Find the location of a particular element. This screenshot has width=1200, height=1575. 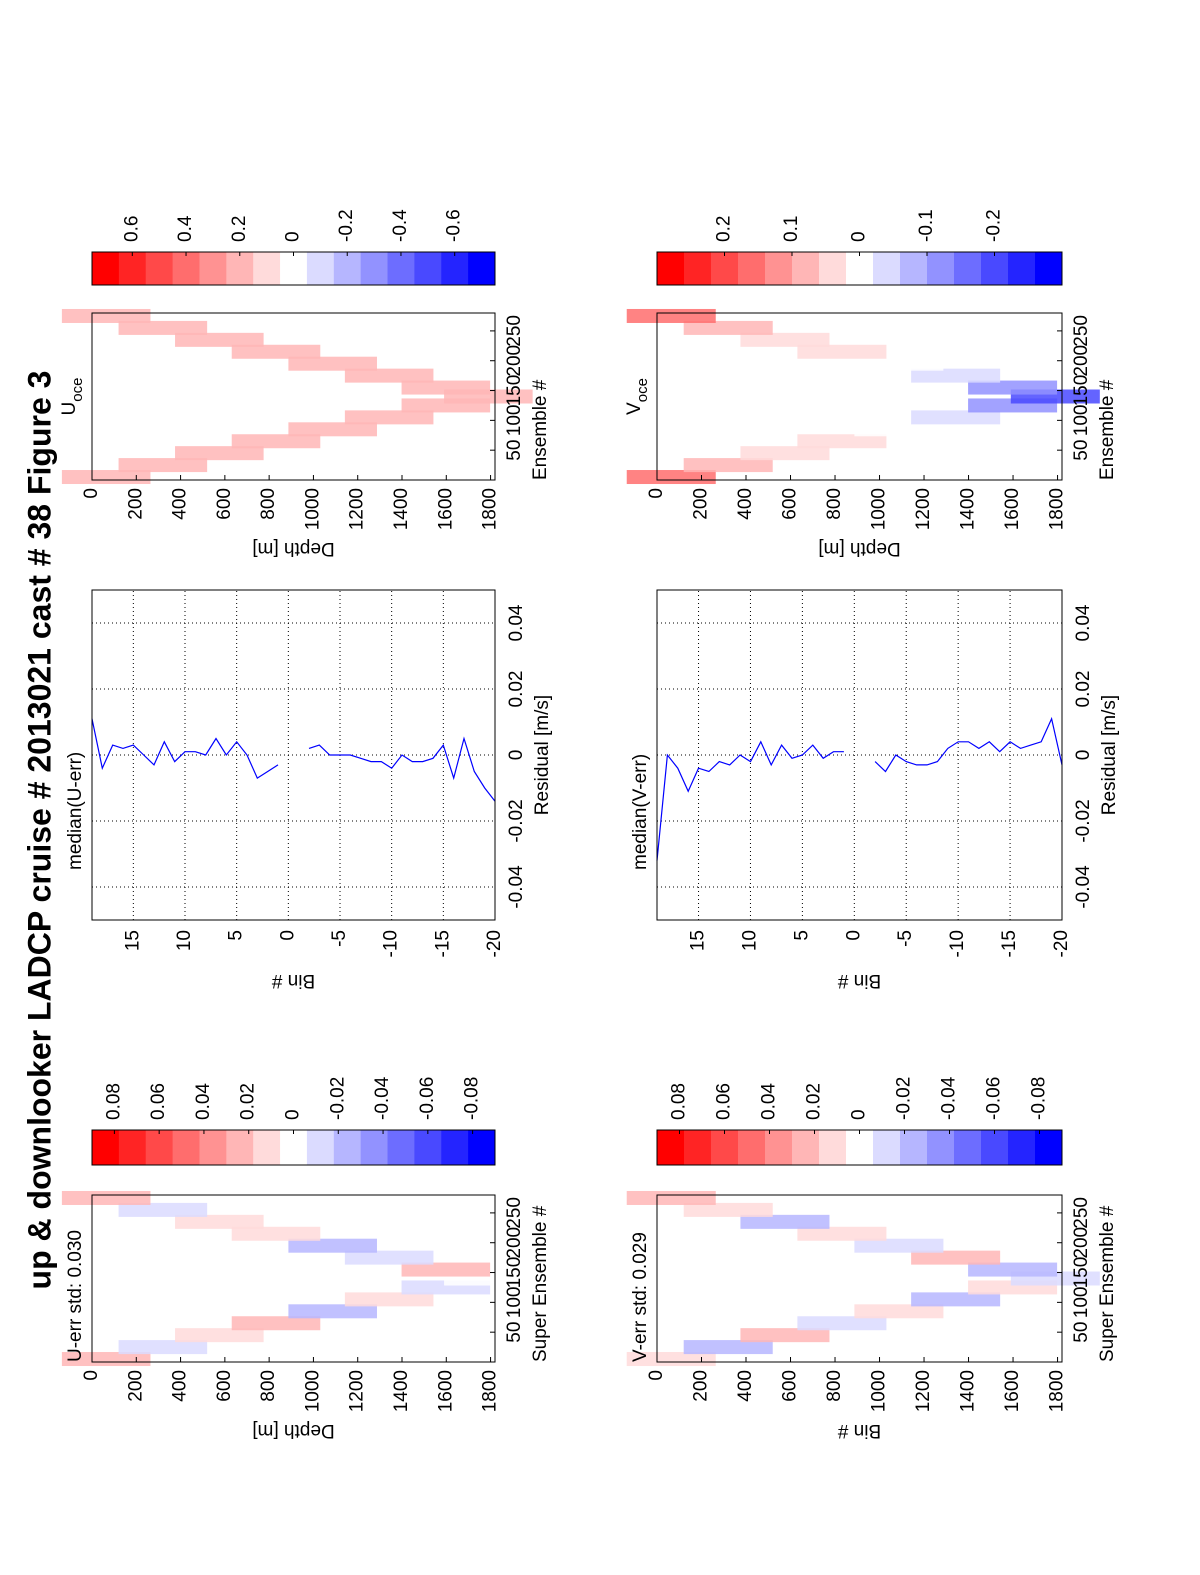

panel-title: V-err std: 0.029 is located at coordinates (640, 1297).